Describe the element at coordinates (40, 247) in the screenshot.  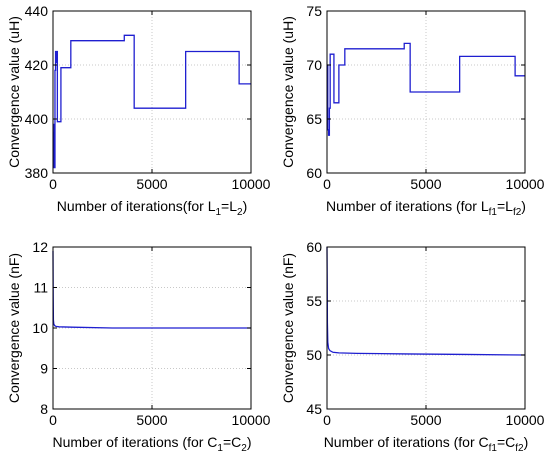
I see `y-tick-label: 12` at that location.